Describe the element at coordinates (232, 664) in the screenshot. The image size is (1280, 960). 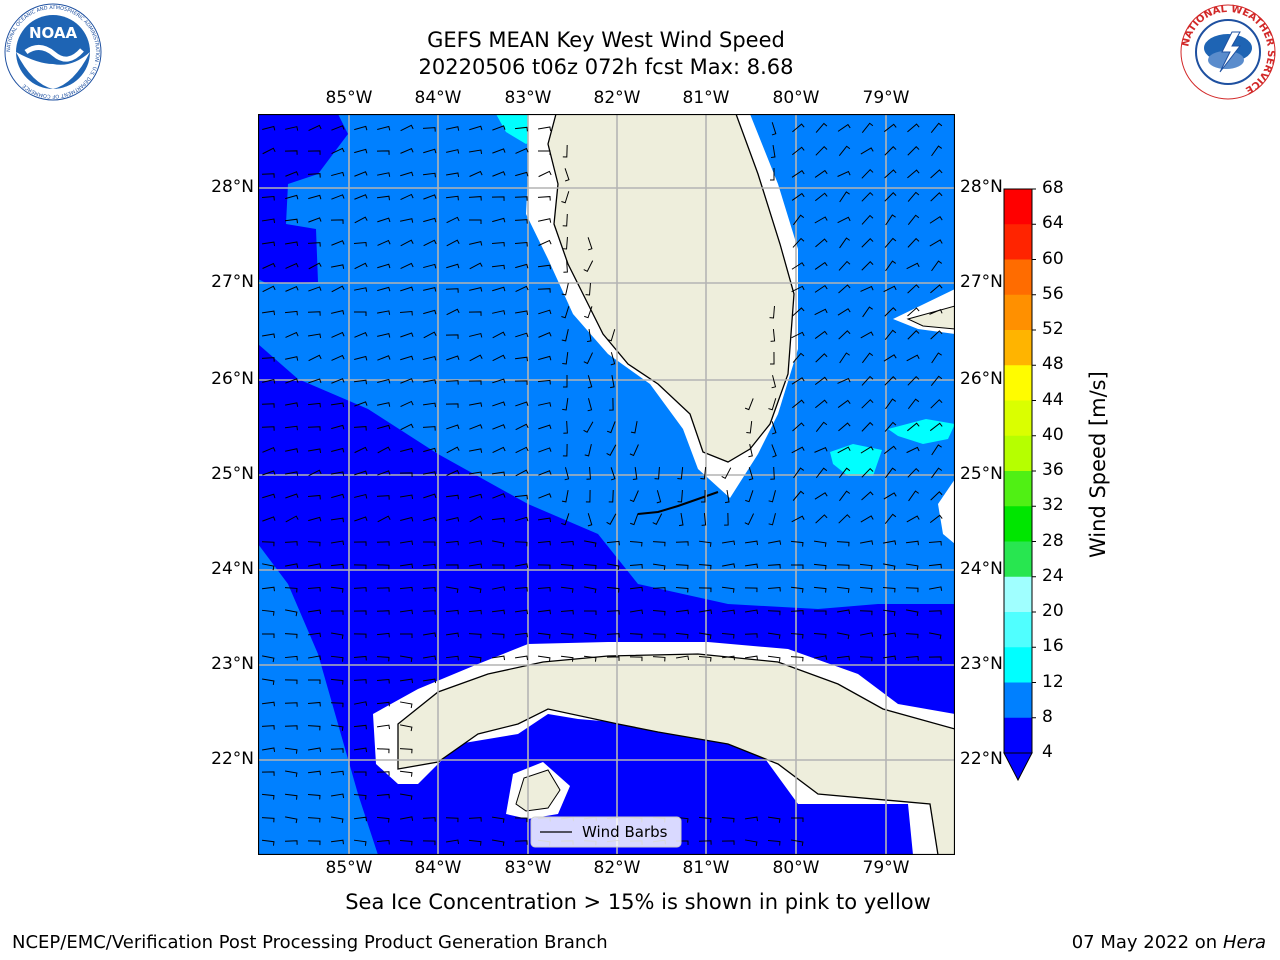
I see `lat-label-left: 23°N` at that location.